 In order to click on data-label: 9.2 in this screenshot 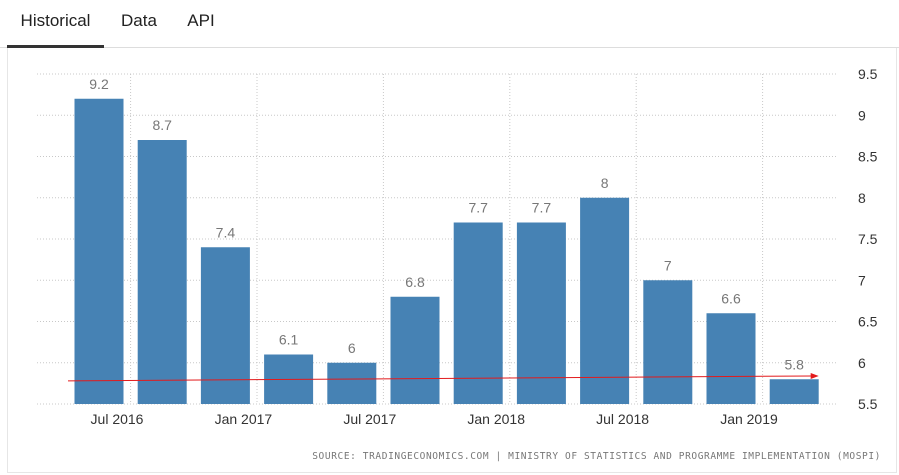, I will do `click(99, 84)`.